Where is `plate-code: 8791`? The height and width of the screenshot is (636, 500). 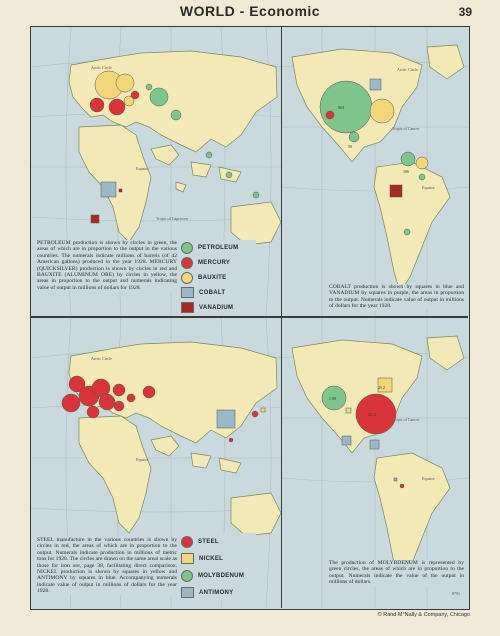
plate-code: 8791 is located at coordinates (456, 593).